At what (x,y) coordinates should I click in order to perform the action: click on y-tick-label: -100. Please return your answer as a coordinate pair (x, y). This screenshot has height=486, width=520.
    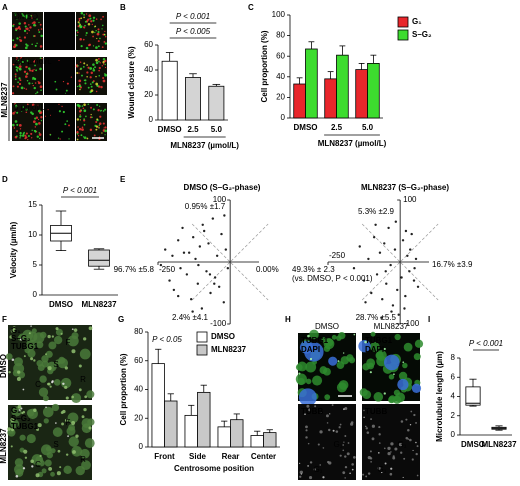
    Looking at the image, I should click on (411, 323).